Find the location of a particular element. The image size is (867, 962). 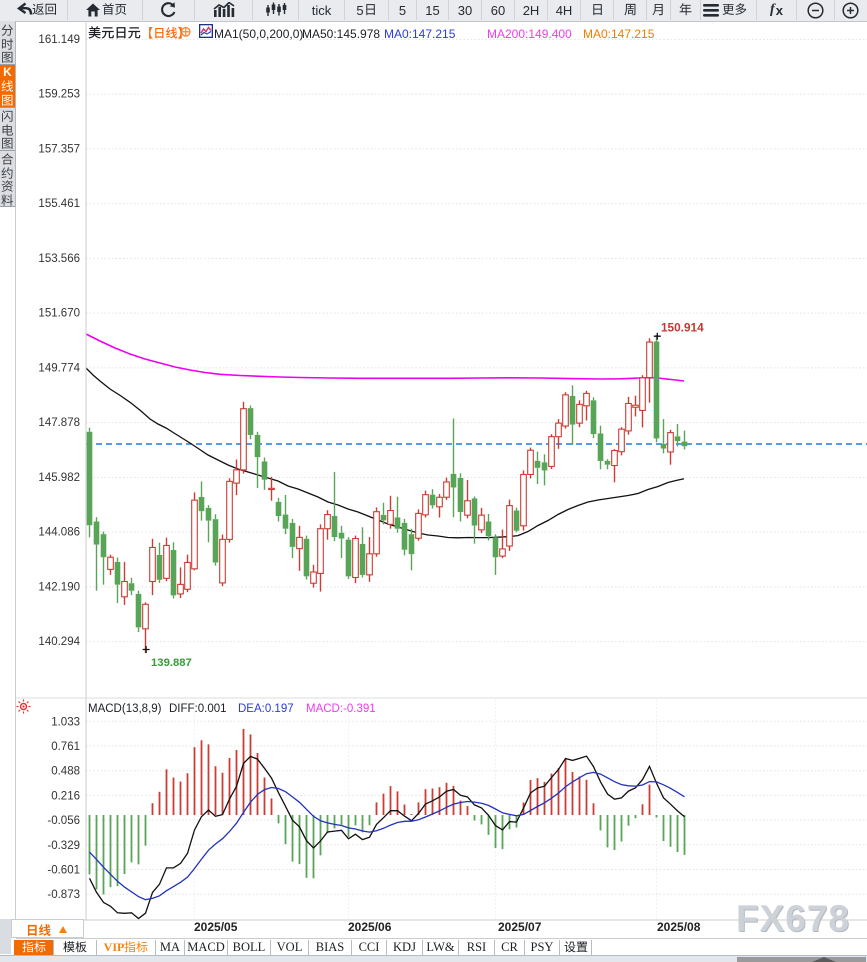

svg-text: 149.774 is located at coordinates (59, 368).